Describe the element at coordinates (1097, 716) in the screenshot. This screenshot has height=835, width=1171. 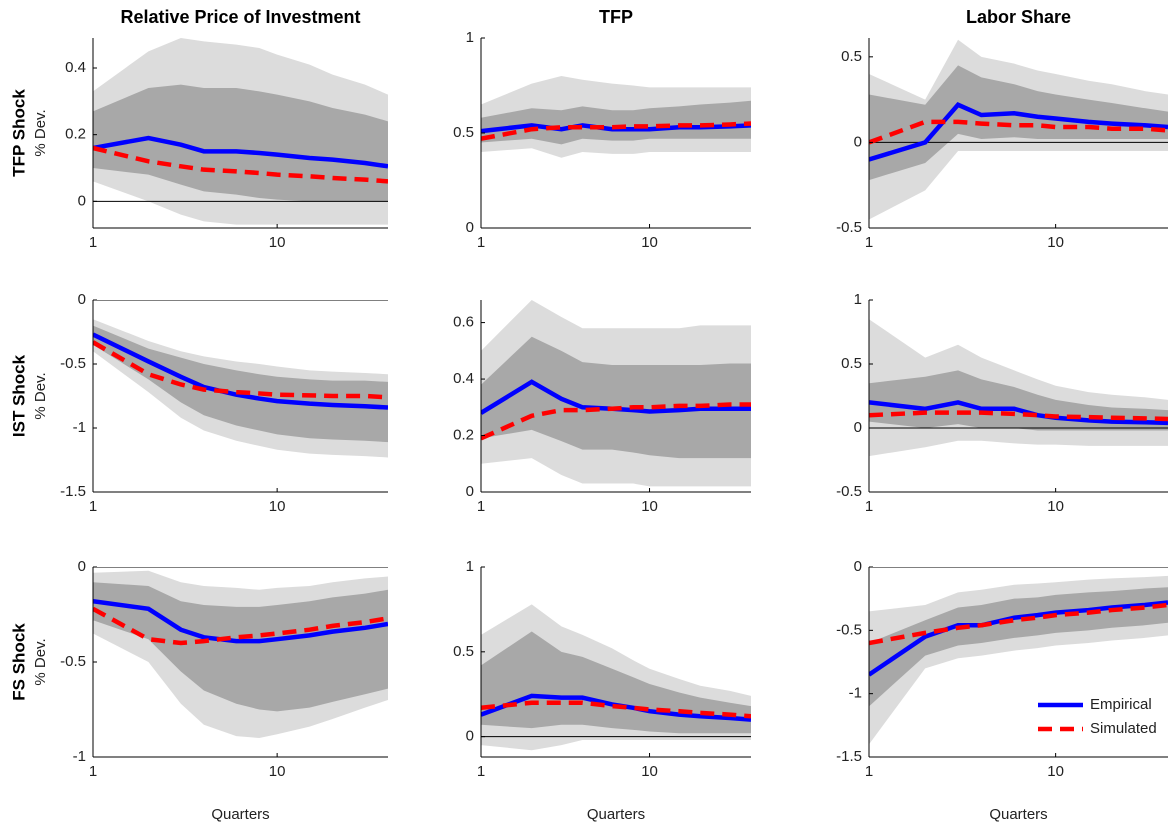
I see `legend: Empirical Simulated` at that location.